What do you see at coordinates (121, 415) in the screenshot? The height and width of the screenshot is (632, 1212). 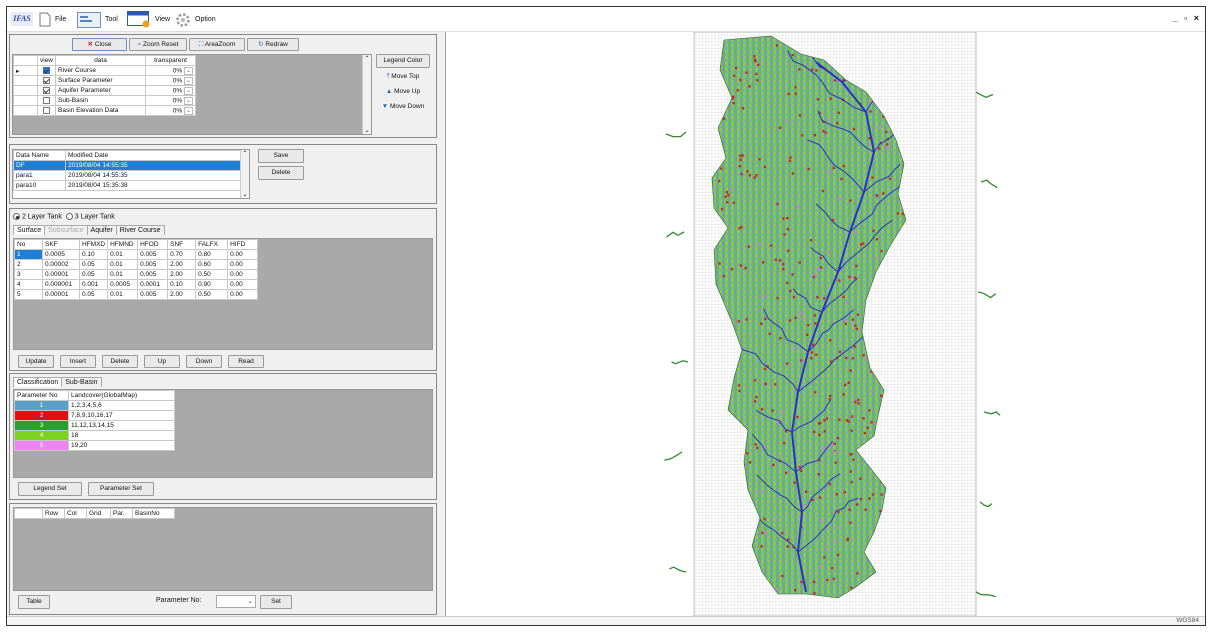 I see `landcover-value: 7,8,9,10,16,17` at bounding box center [121, 415].